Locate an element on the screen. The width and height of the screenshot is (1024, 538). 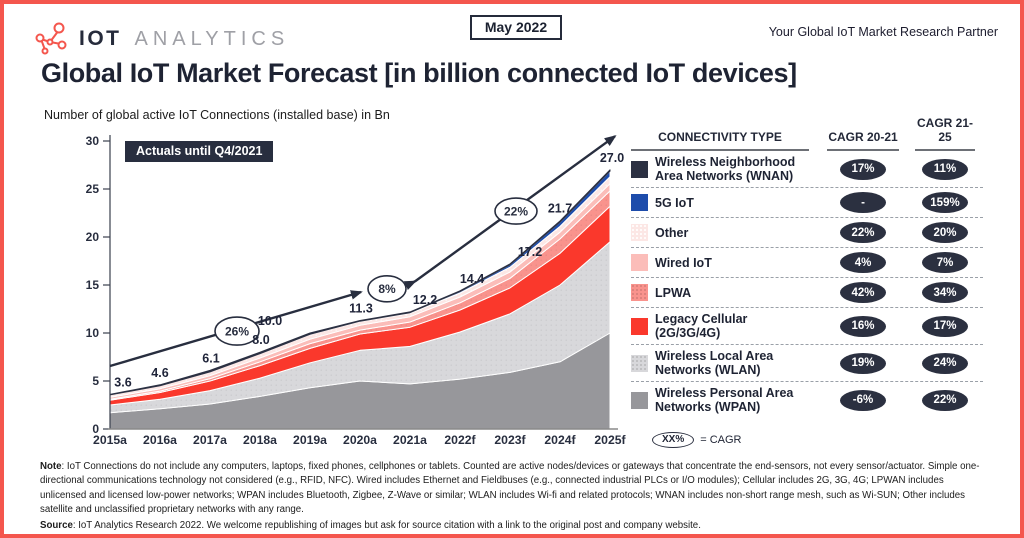
cagr-pill: 4% is located at coordinates (863, 262).